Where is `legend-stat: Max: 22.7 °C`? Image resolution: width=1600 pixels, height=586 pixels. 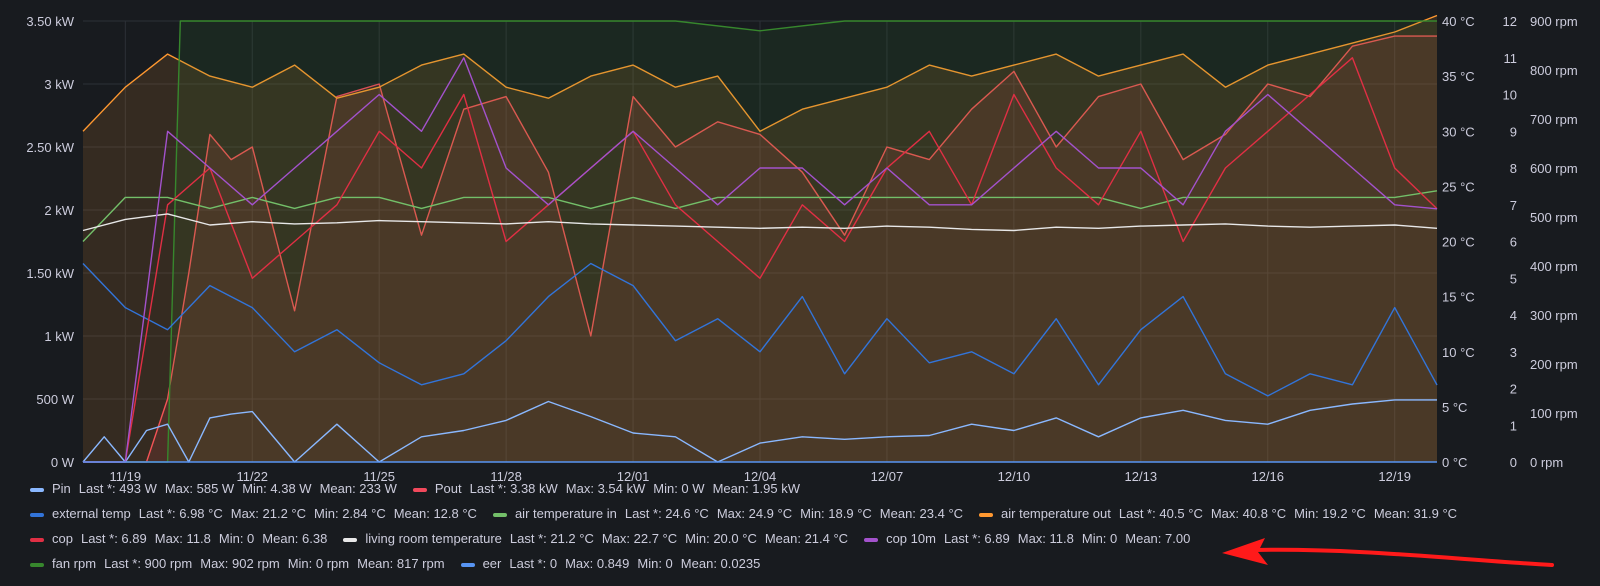
legend-stat: Max: 22.7 °C is located at coordinates (639, 538).